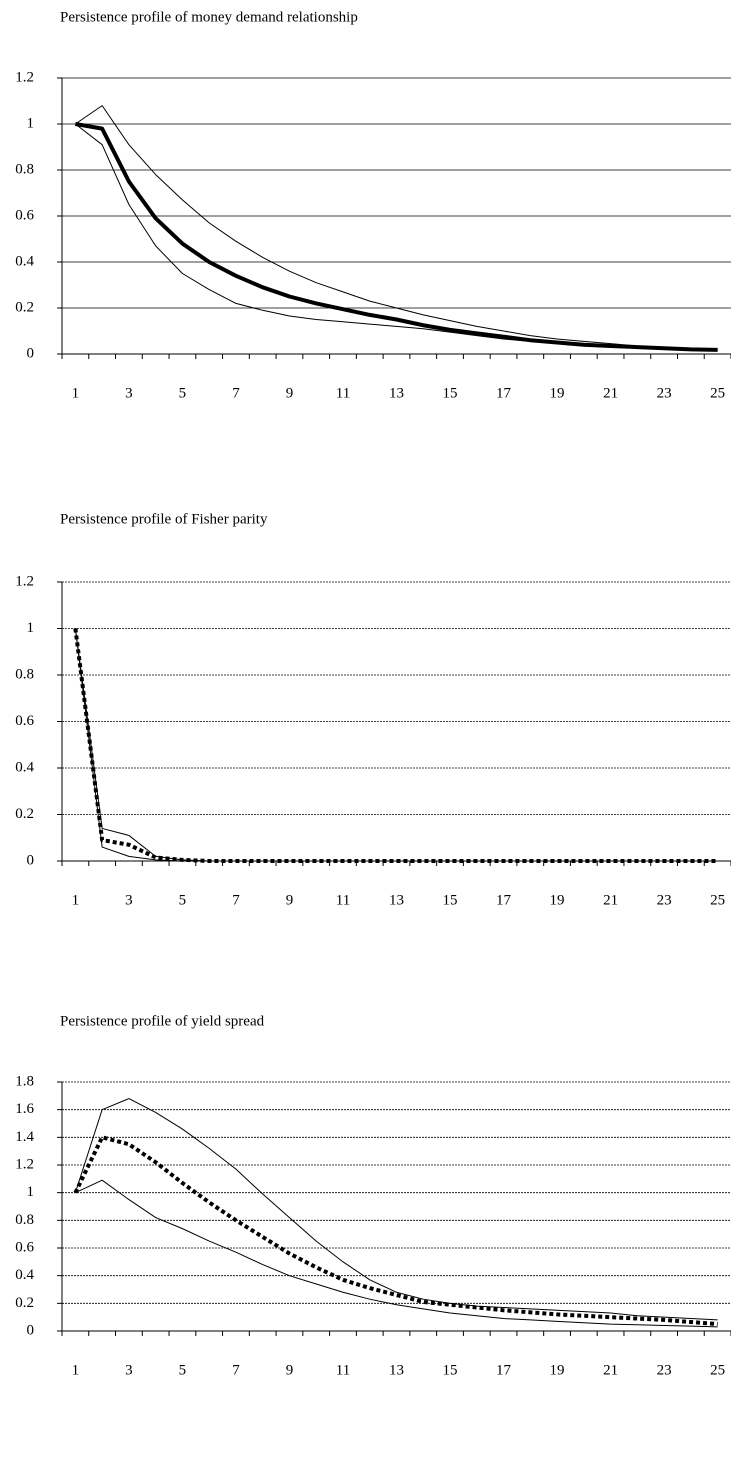 This screenshot has width=731, height=1472. I want to click on chart-title: Persistence profile of Fisher parity, so click(164, 519).